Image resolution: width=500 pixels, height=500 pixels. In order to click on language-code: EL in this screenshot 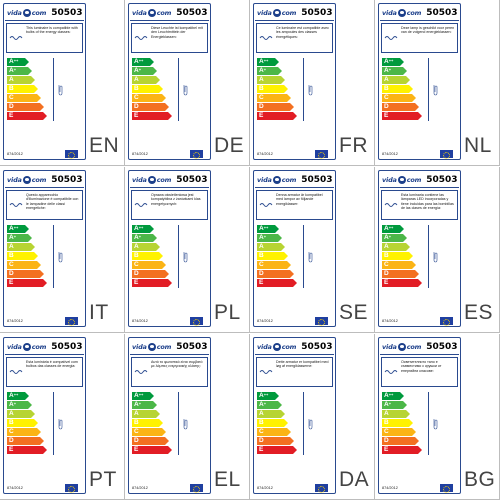, I will do `click(227, 479)`.